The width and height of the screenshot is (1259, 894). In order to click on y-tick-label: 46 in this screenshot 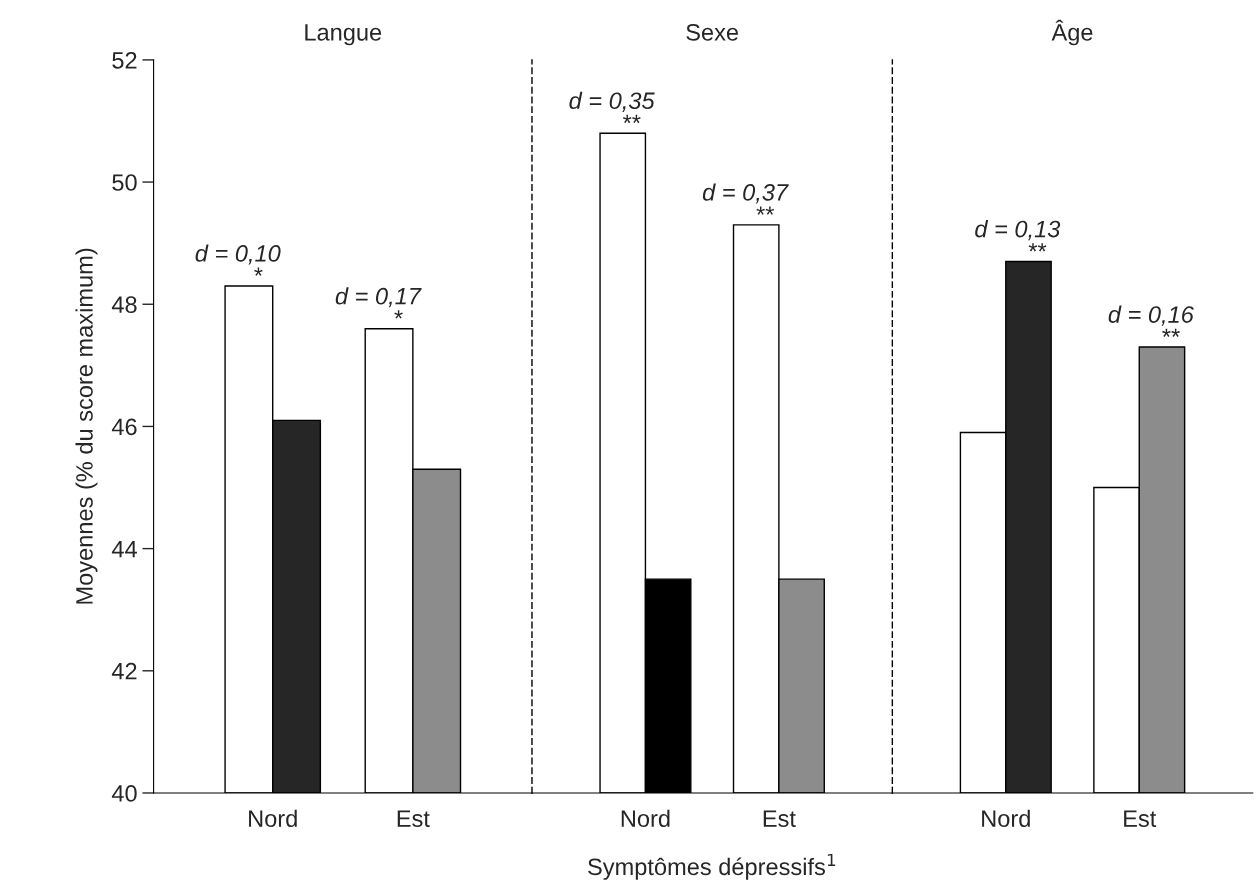, I will do `click(124, 427)`.